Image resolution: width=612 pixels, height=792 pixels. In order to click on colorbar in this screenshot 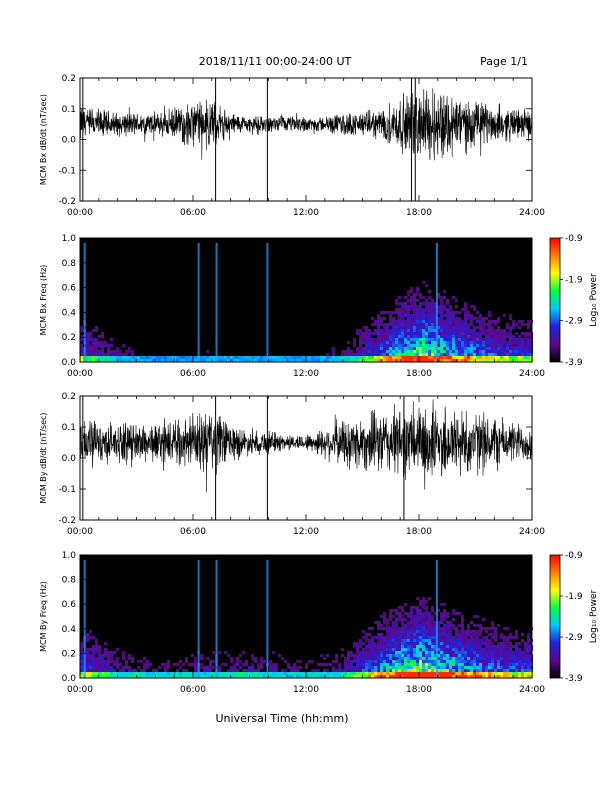, I will do `click(555, 300)`.